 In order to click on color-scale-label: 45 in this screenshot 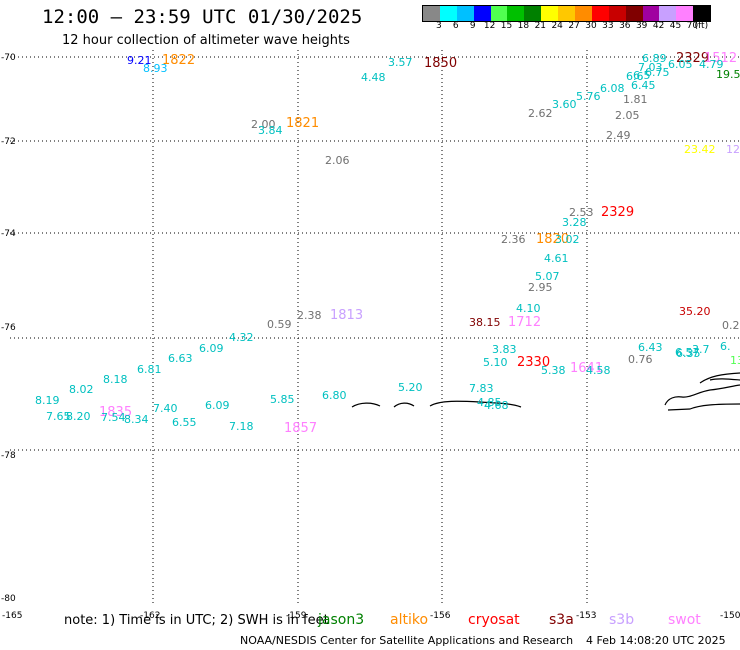, I will do `click(675, 26)`.